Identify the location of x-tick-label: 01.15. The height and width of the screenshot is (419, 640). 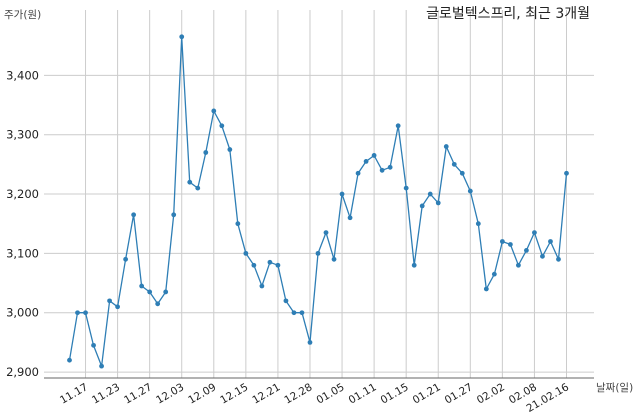
(395, 393).